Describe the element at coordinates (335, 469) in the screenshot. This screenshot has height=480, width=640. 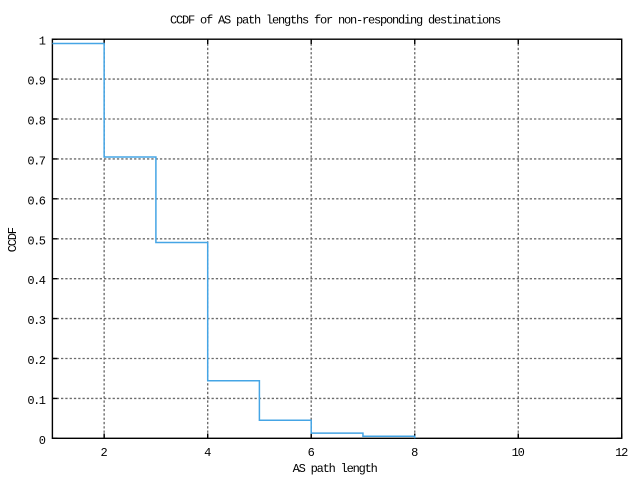
I see `svg-text: AS path length` at that location.